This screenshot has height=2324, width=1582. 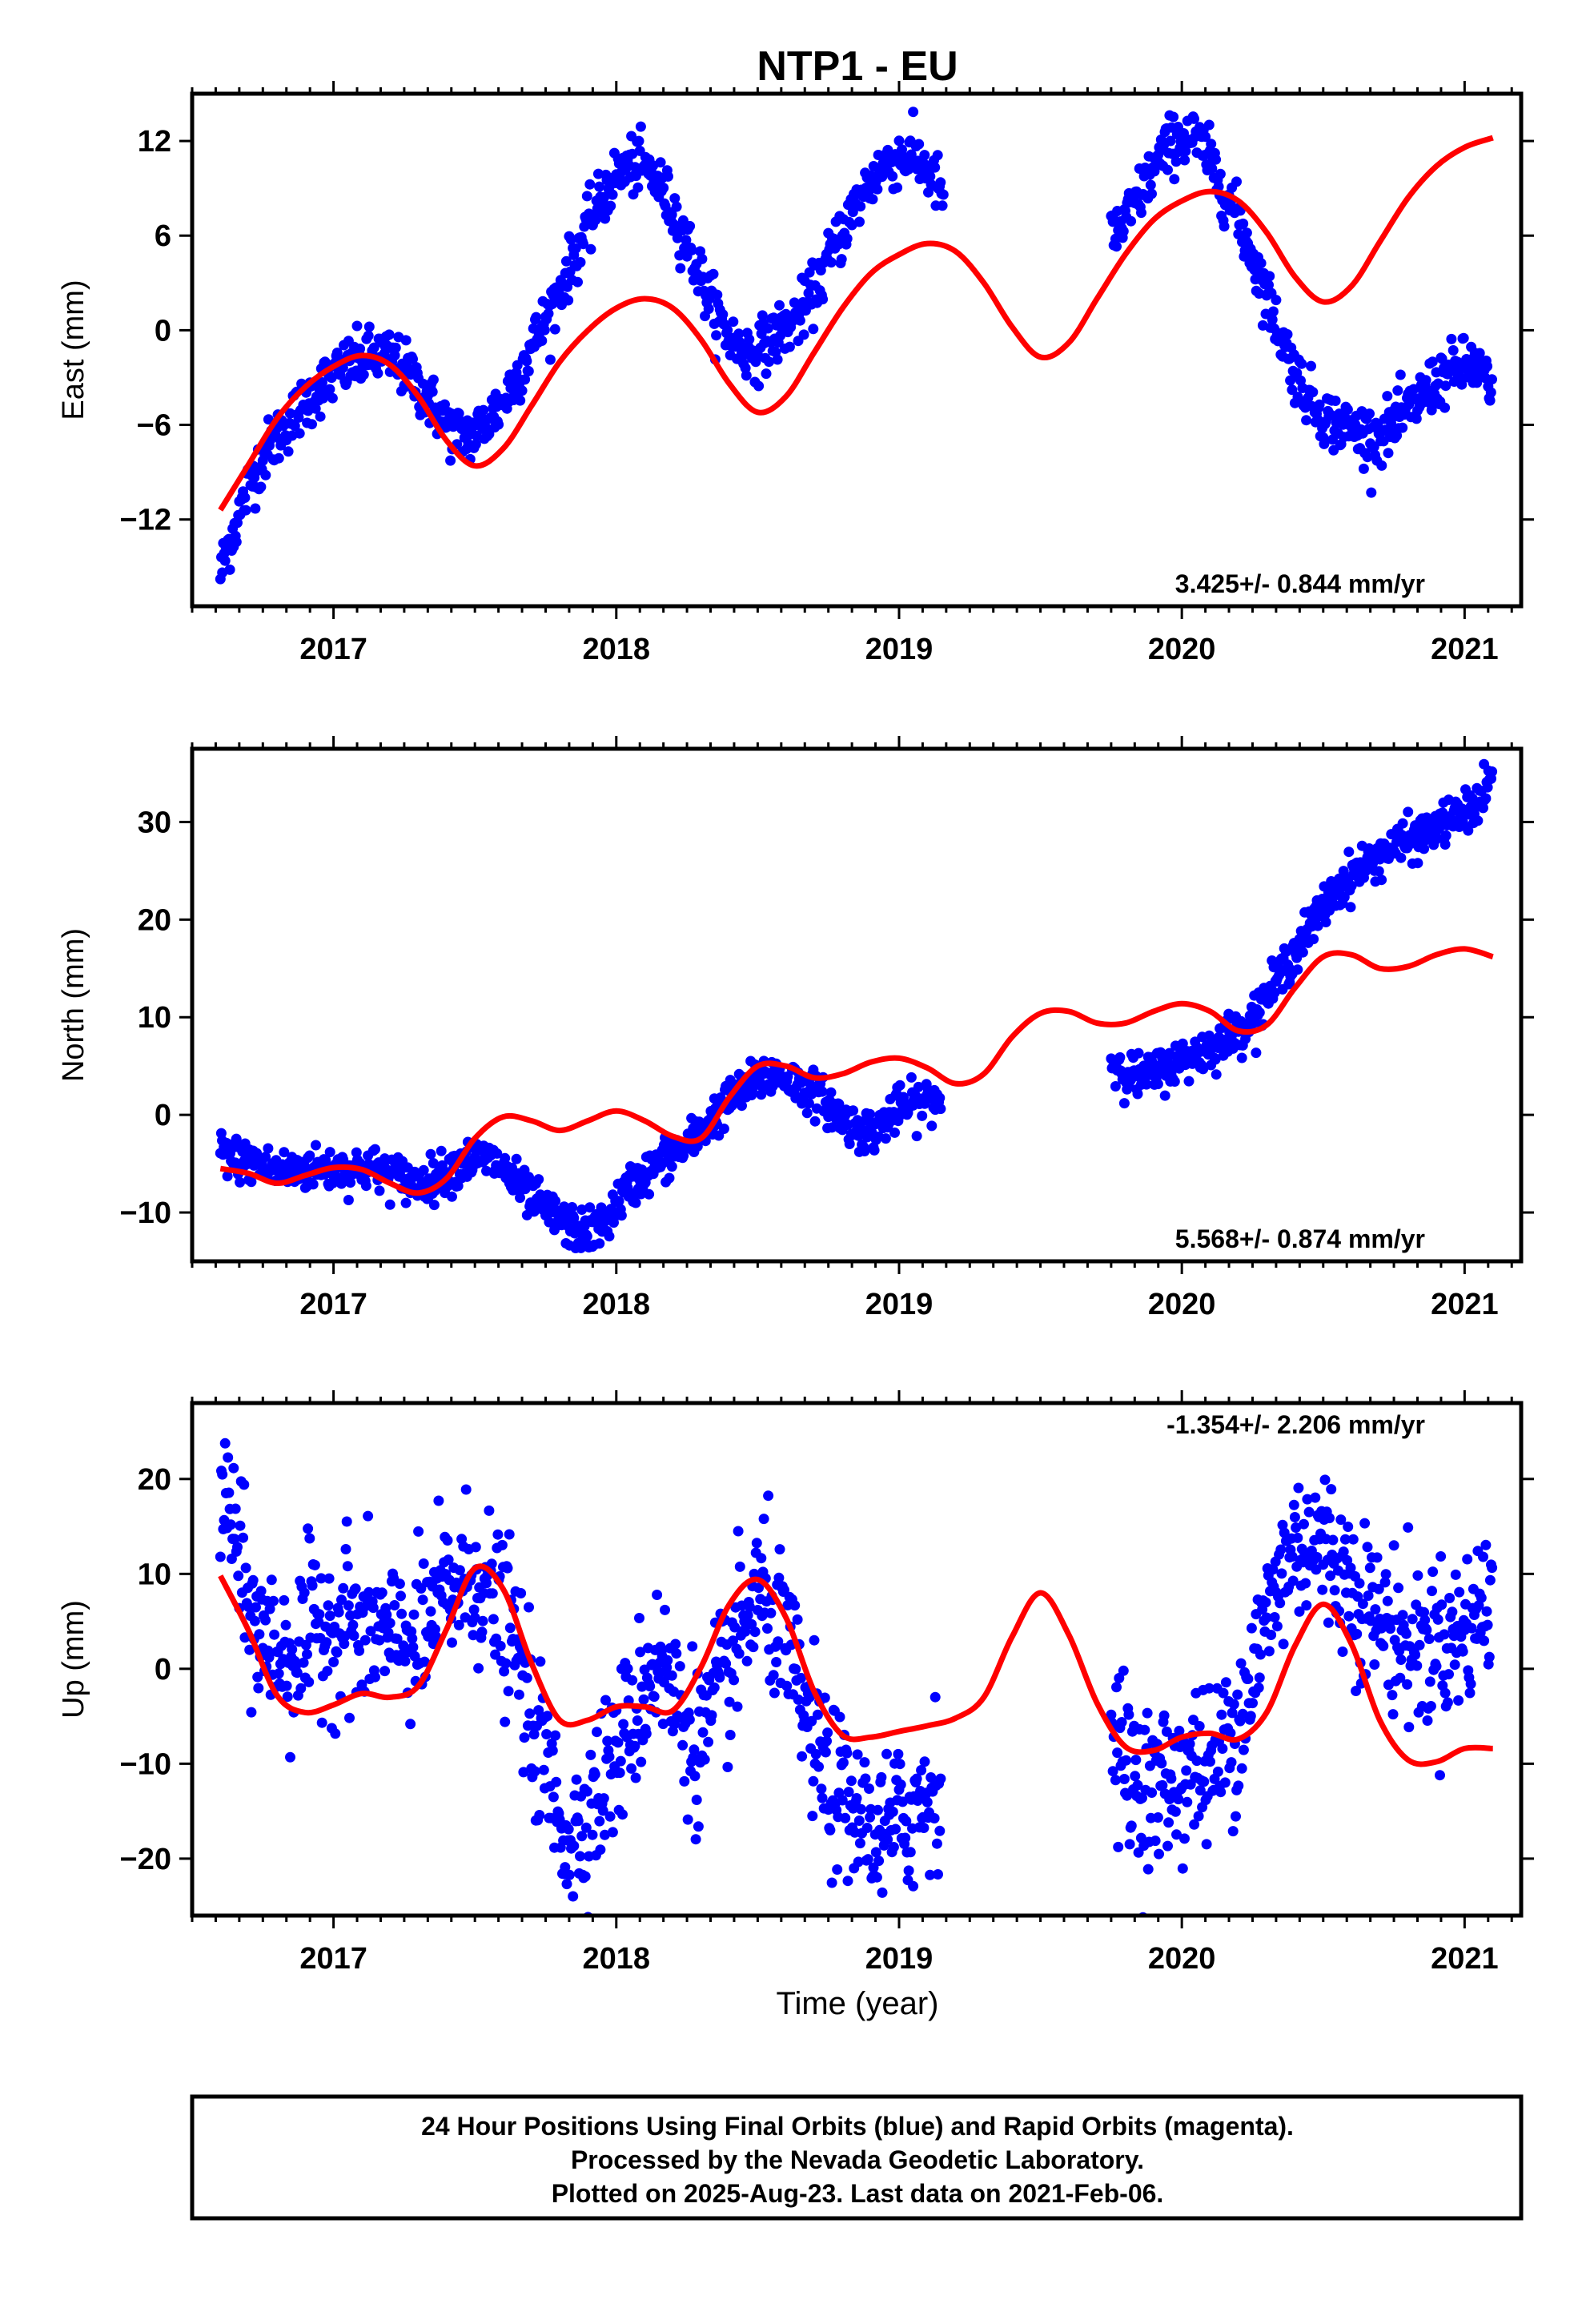 What do you see at coordinates (900, 649) in the screenshot?
I see `east-x-tick-label: 2019` at bounding box center [900, 649].